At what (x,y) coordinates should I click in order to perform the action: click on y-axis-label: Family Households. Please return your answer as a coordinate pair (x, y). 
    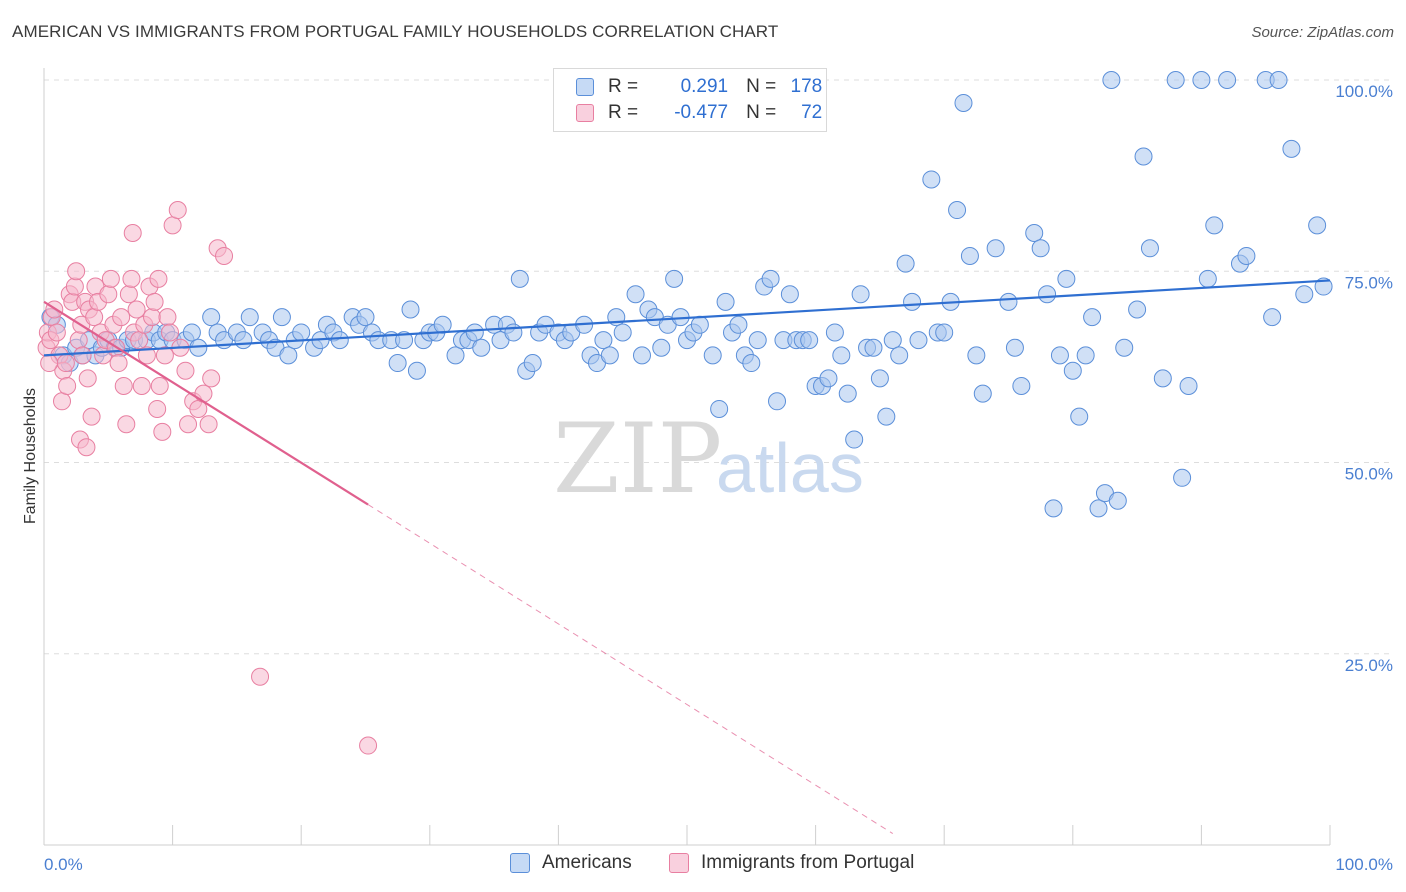
    Looking at the image, I should click on (30, 456).